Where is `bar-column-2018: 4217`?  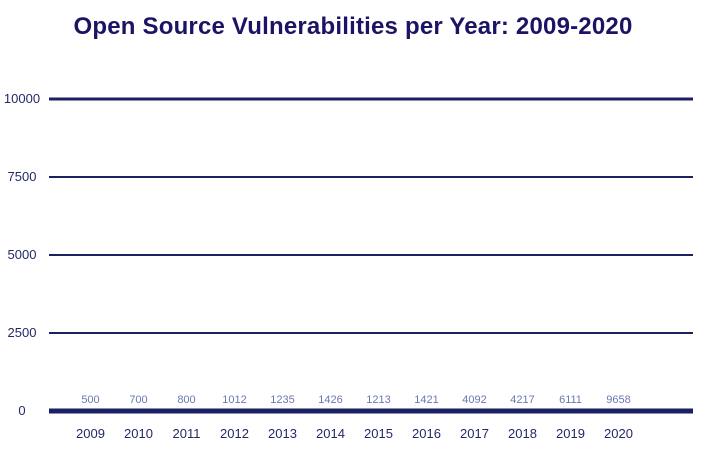
bar-column-2018: 4217 is located at coordinates (522, 402).